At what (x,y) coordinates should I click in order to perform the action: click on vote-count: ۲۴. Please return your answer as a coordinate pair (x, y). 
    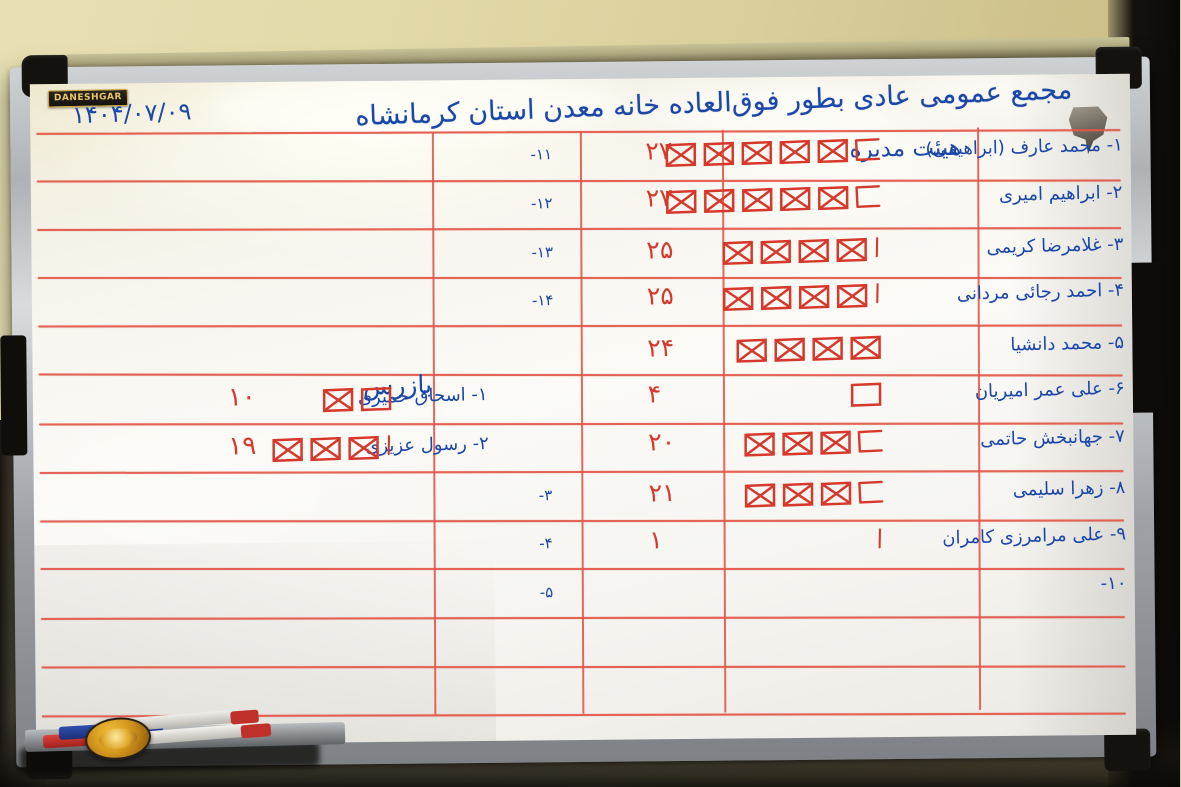
    Looking at the image, I should click on (661, 347).